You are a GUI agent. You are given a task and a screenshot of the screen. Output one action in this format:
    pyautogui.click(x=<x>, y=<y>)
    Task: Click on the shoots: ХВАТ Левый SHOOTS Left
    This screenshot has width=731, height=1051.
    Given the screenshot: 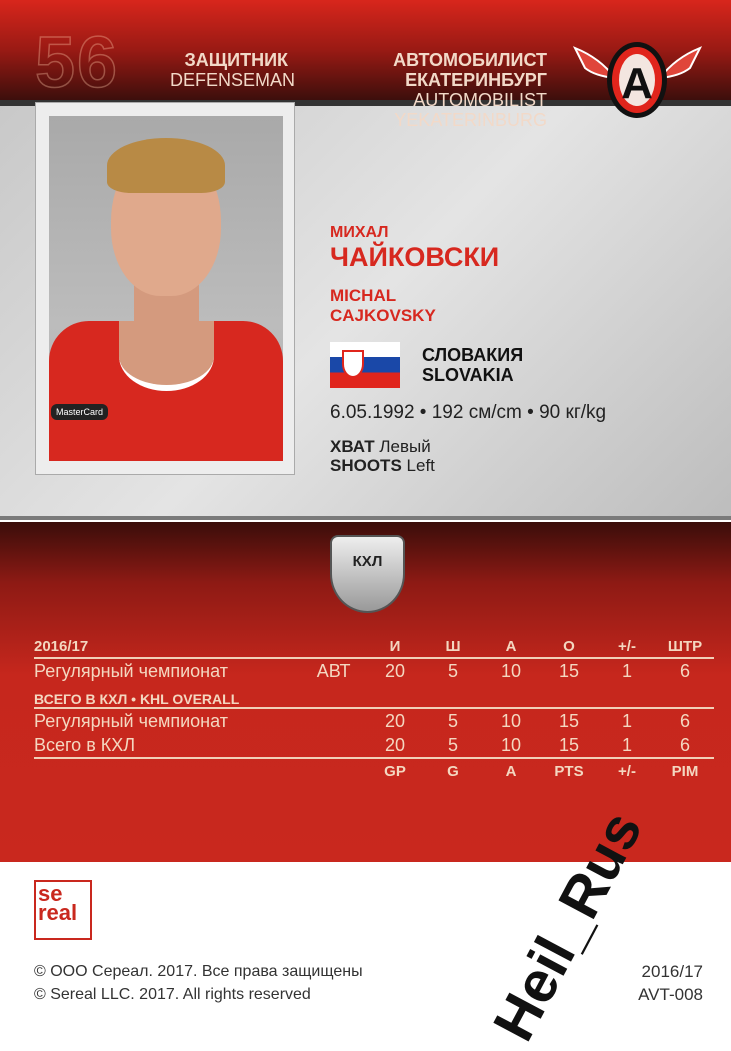 What is the action you would take?
    pyautogui.click(x=382, y=456)
    